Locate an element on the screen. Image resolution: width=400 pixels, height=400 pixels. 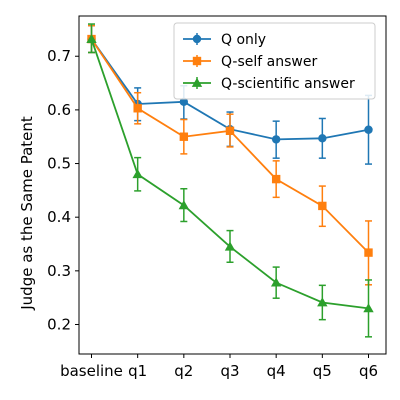
legend-item: Q-scientific answer is located at coordinates (269, 84).